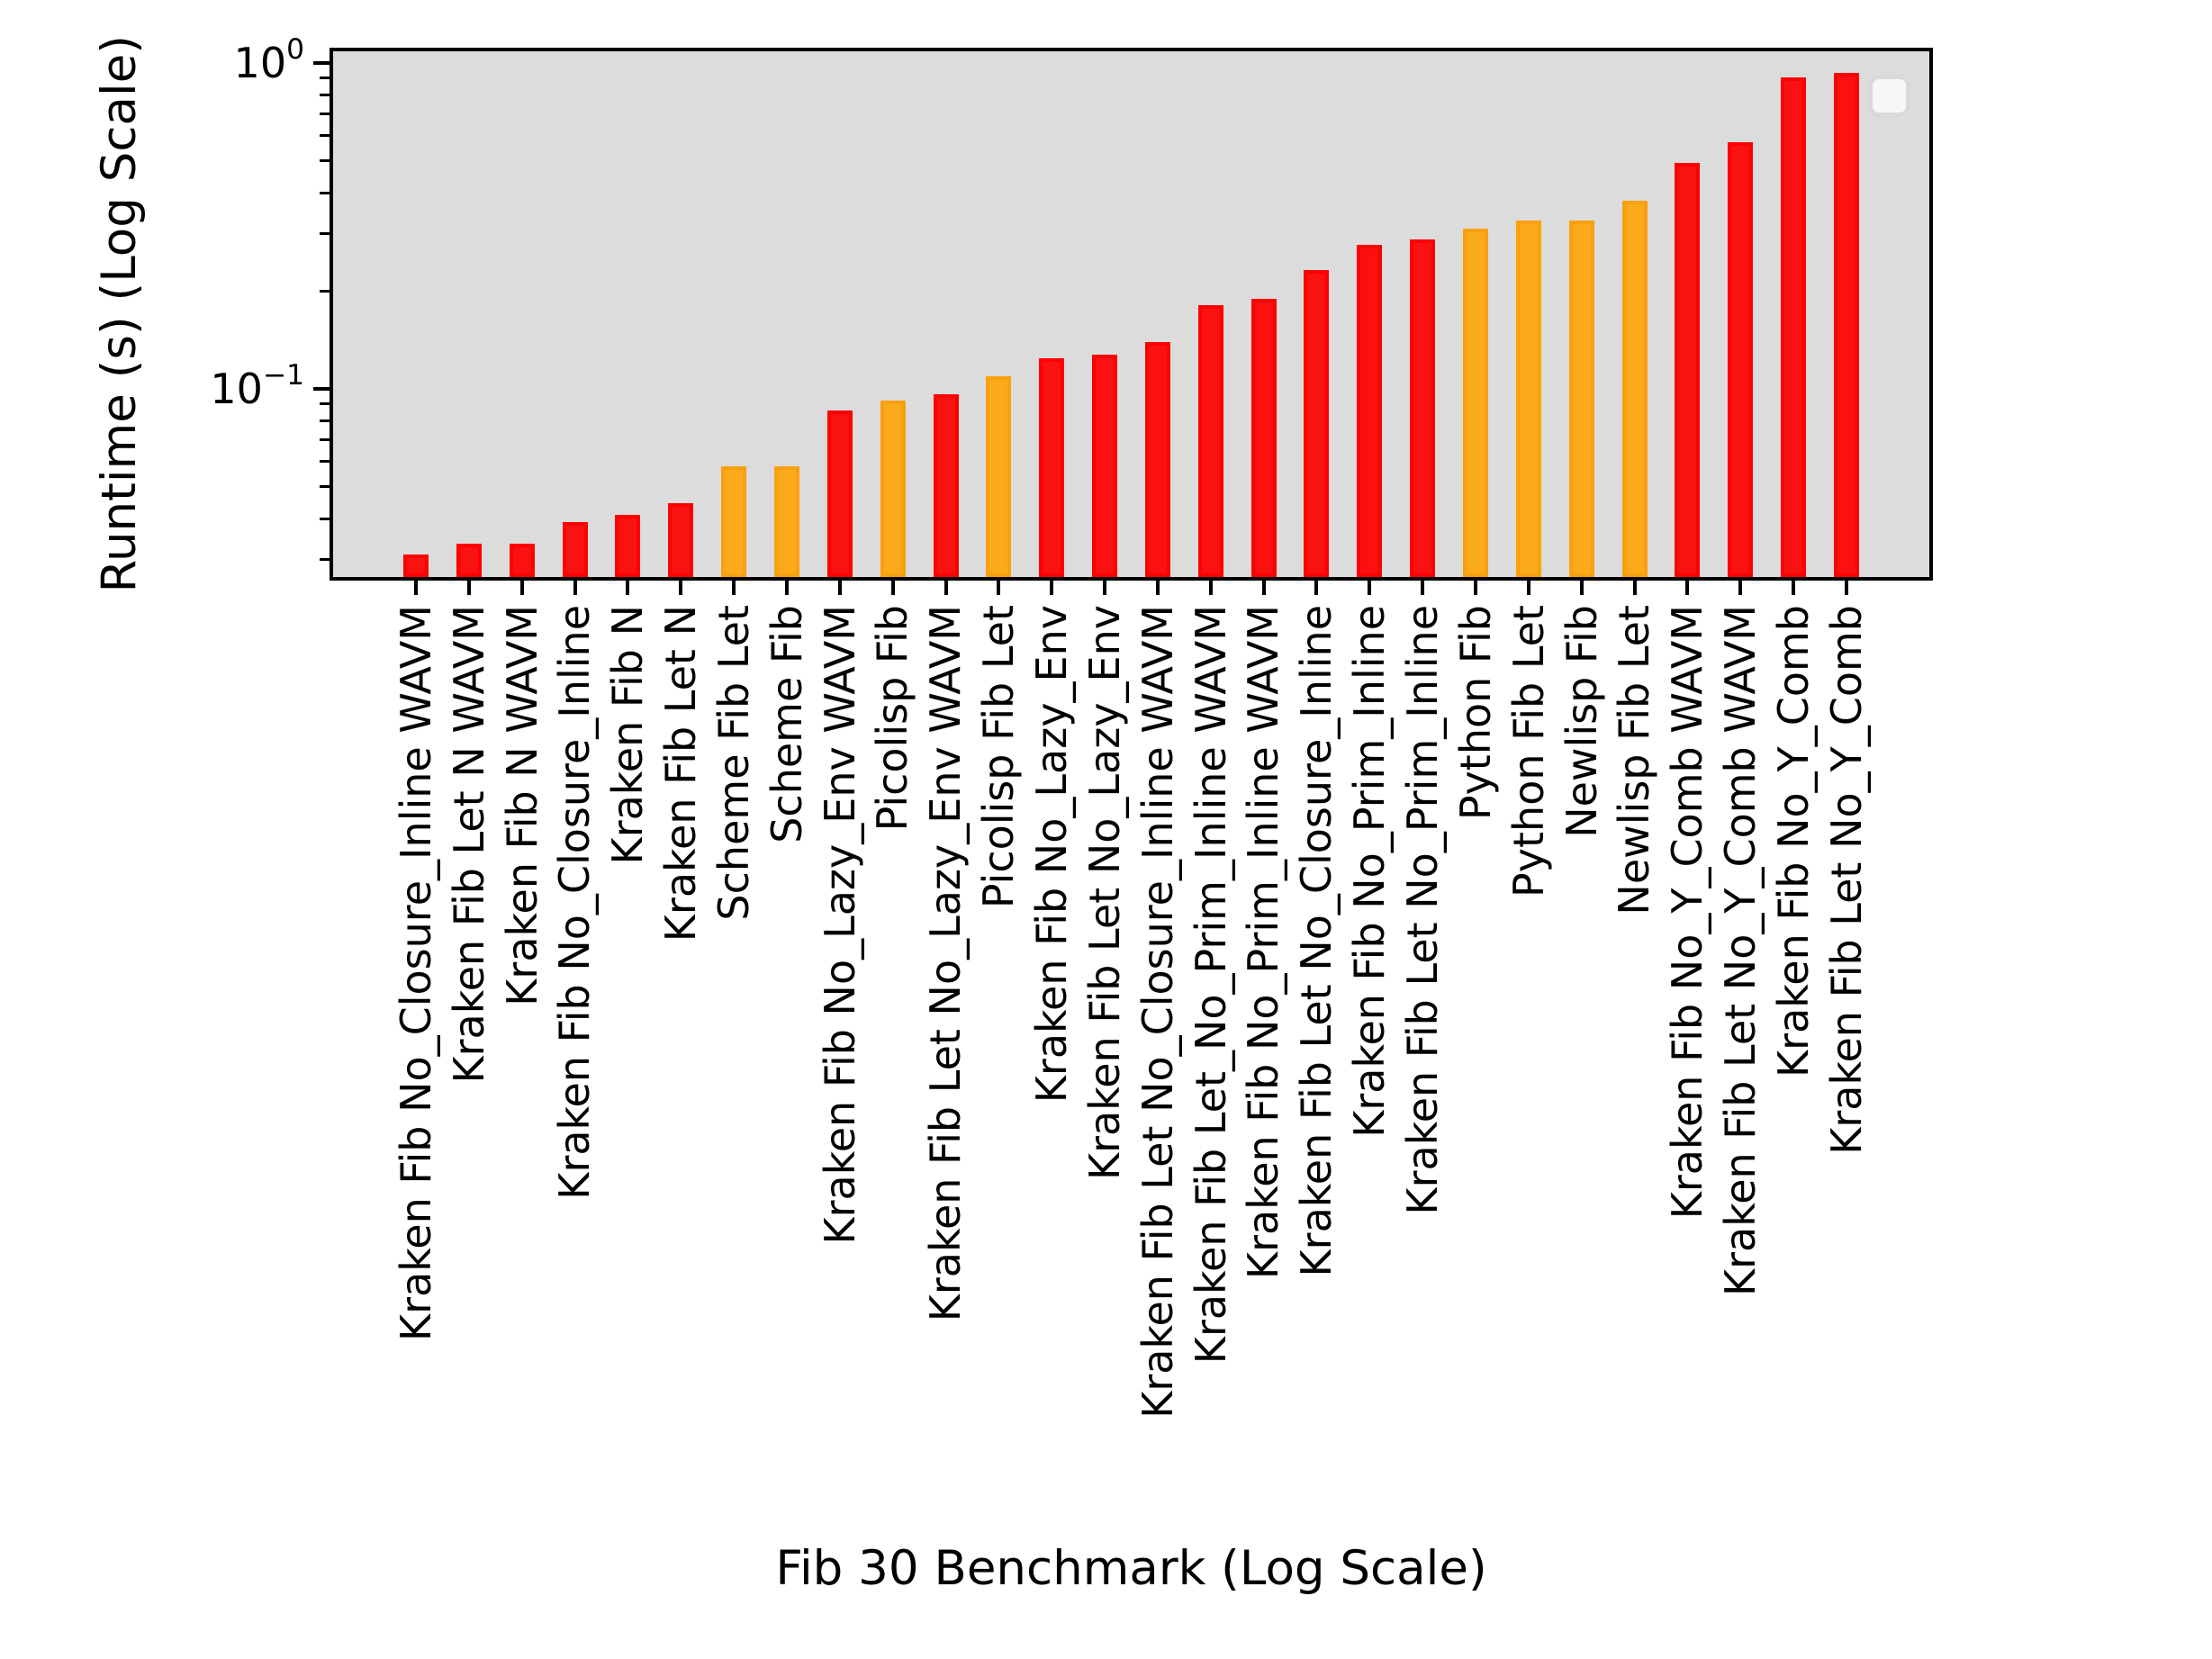  What do you see at coordinates (1210, 985) in the screenshot?
I see `x-tick-label-text: Kraken Fib Let_No_Prim_Inline WAVM` at bounding box center [1210, 985].